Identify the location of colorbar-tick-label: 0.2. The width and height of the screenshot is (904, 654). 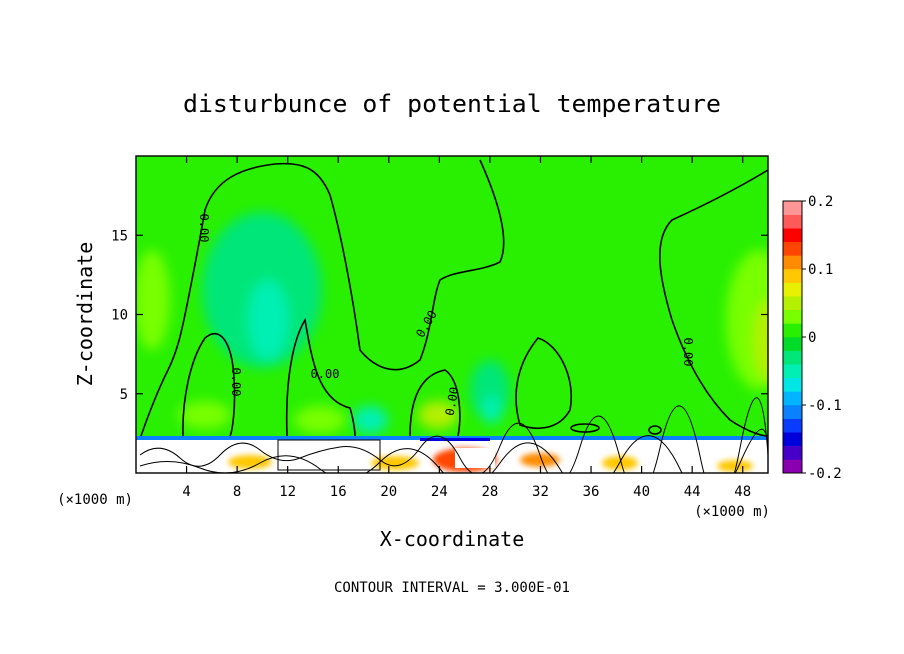
(820, 202).